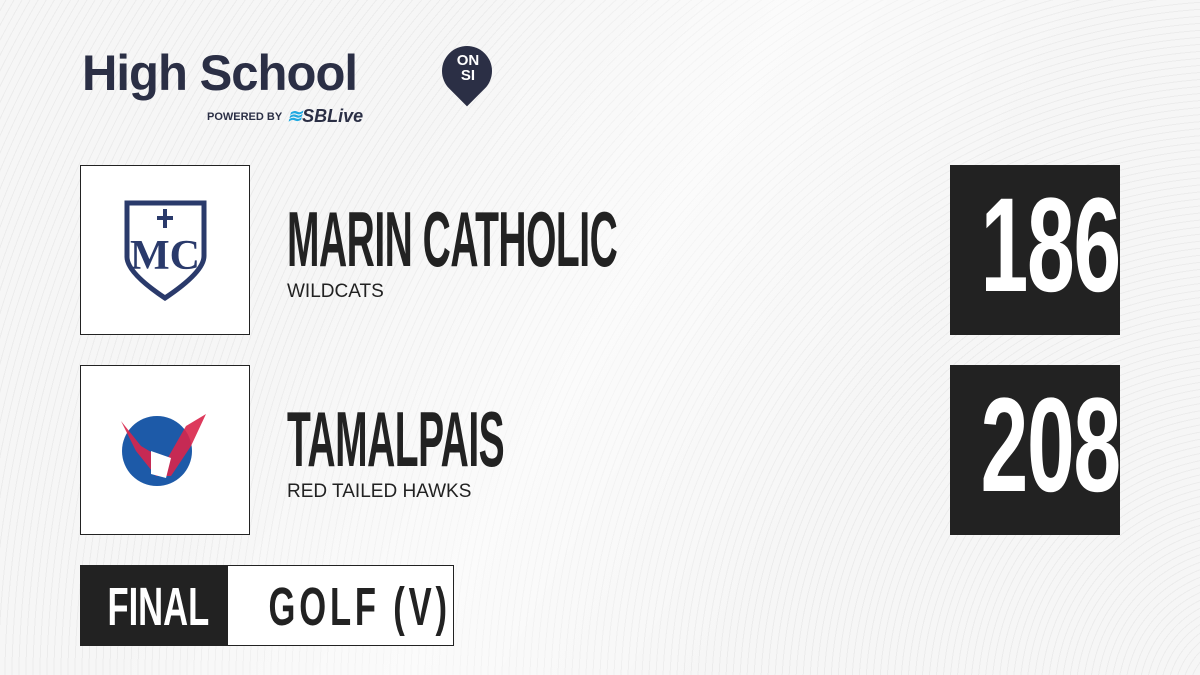 This screenshot has width=1200, height=675. I want to click on team-score: 186, so click(1035, 250).